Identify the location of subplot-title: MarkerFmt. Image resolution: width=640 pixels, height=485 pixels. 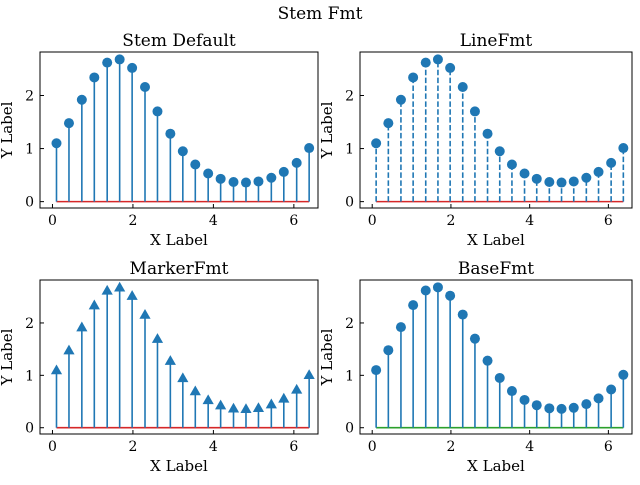
(179, 269).